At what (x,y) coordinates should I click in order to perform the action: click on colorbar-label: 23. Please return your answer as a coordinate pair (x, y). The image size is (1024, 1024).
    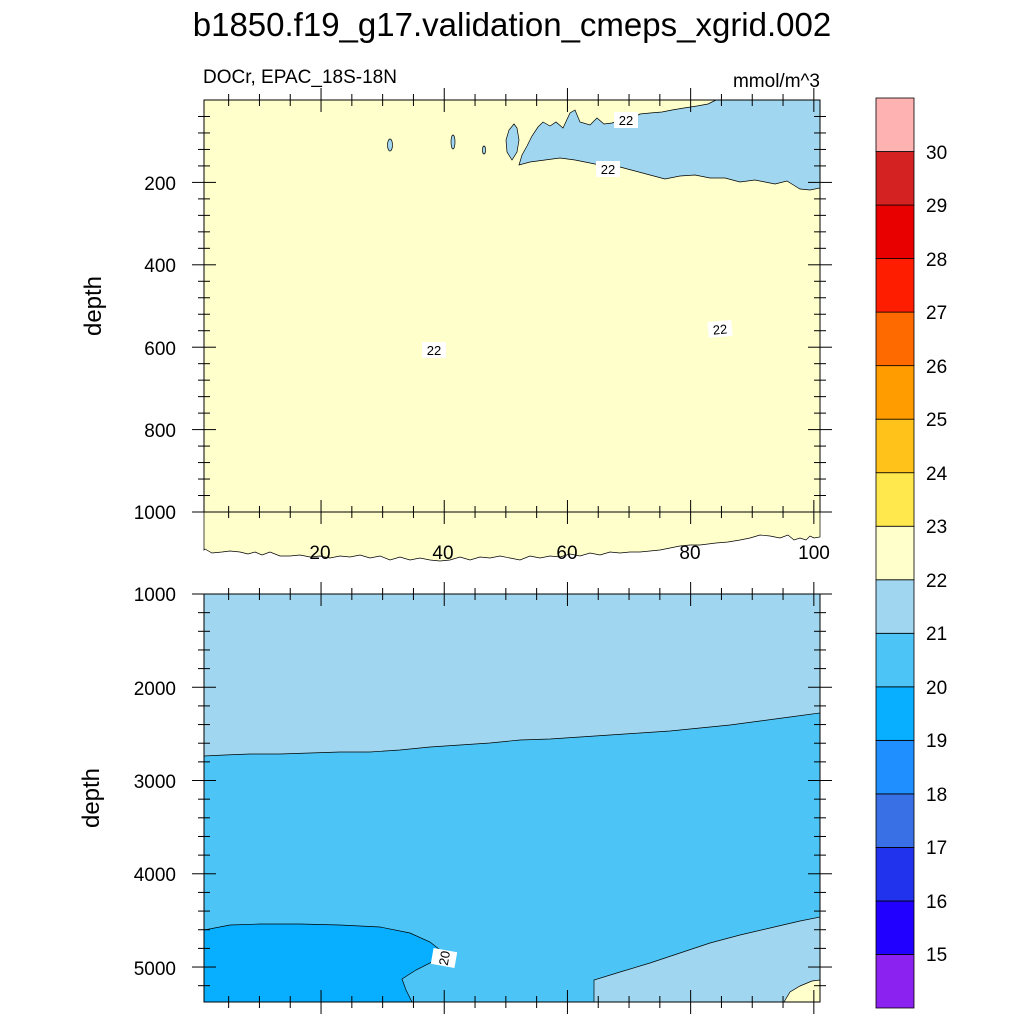
    Looking at the image, I should click on (936, 527).